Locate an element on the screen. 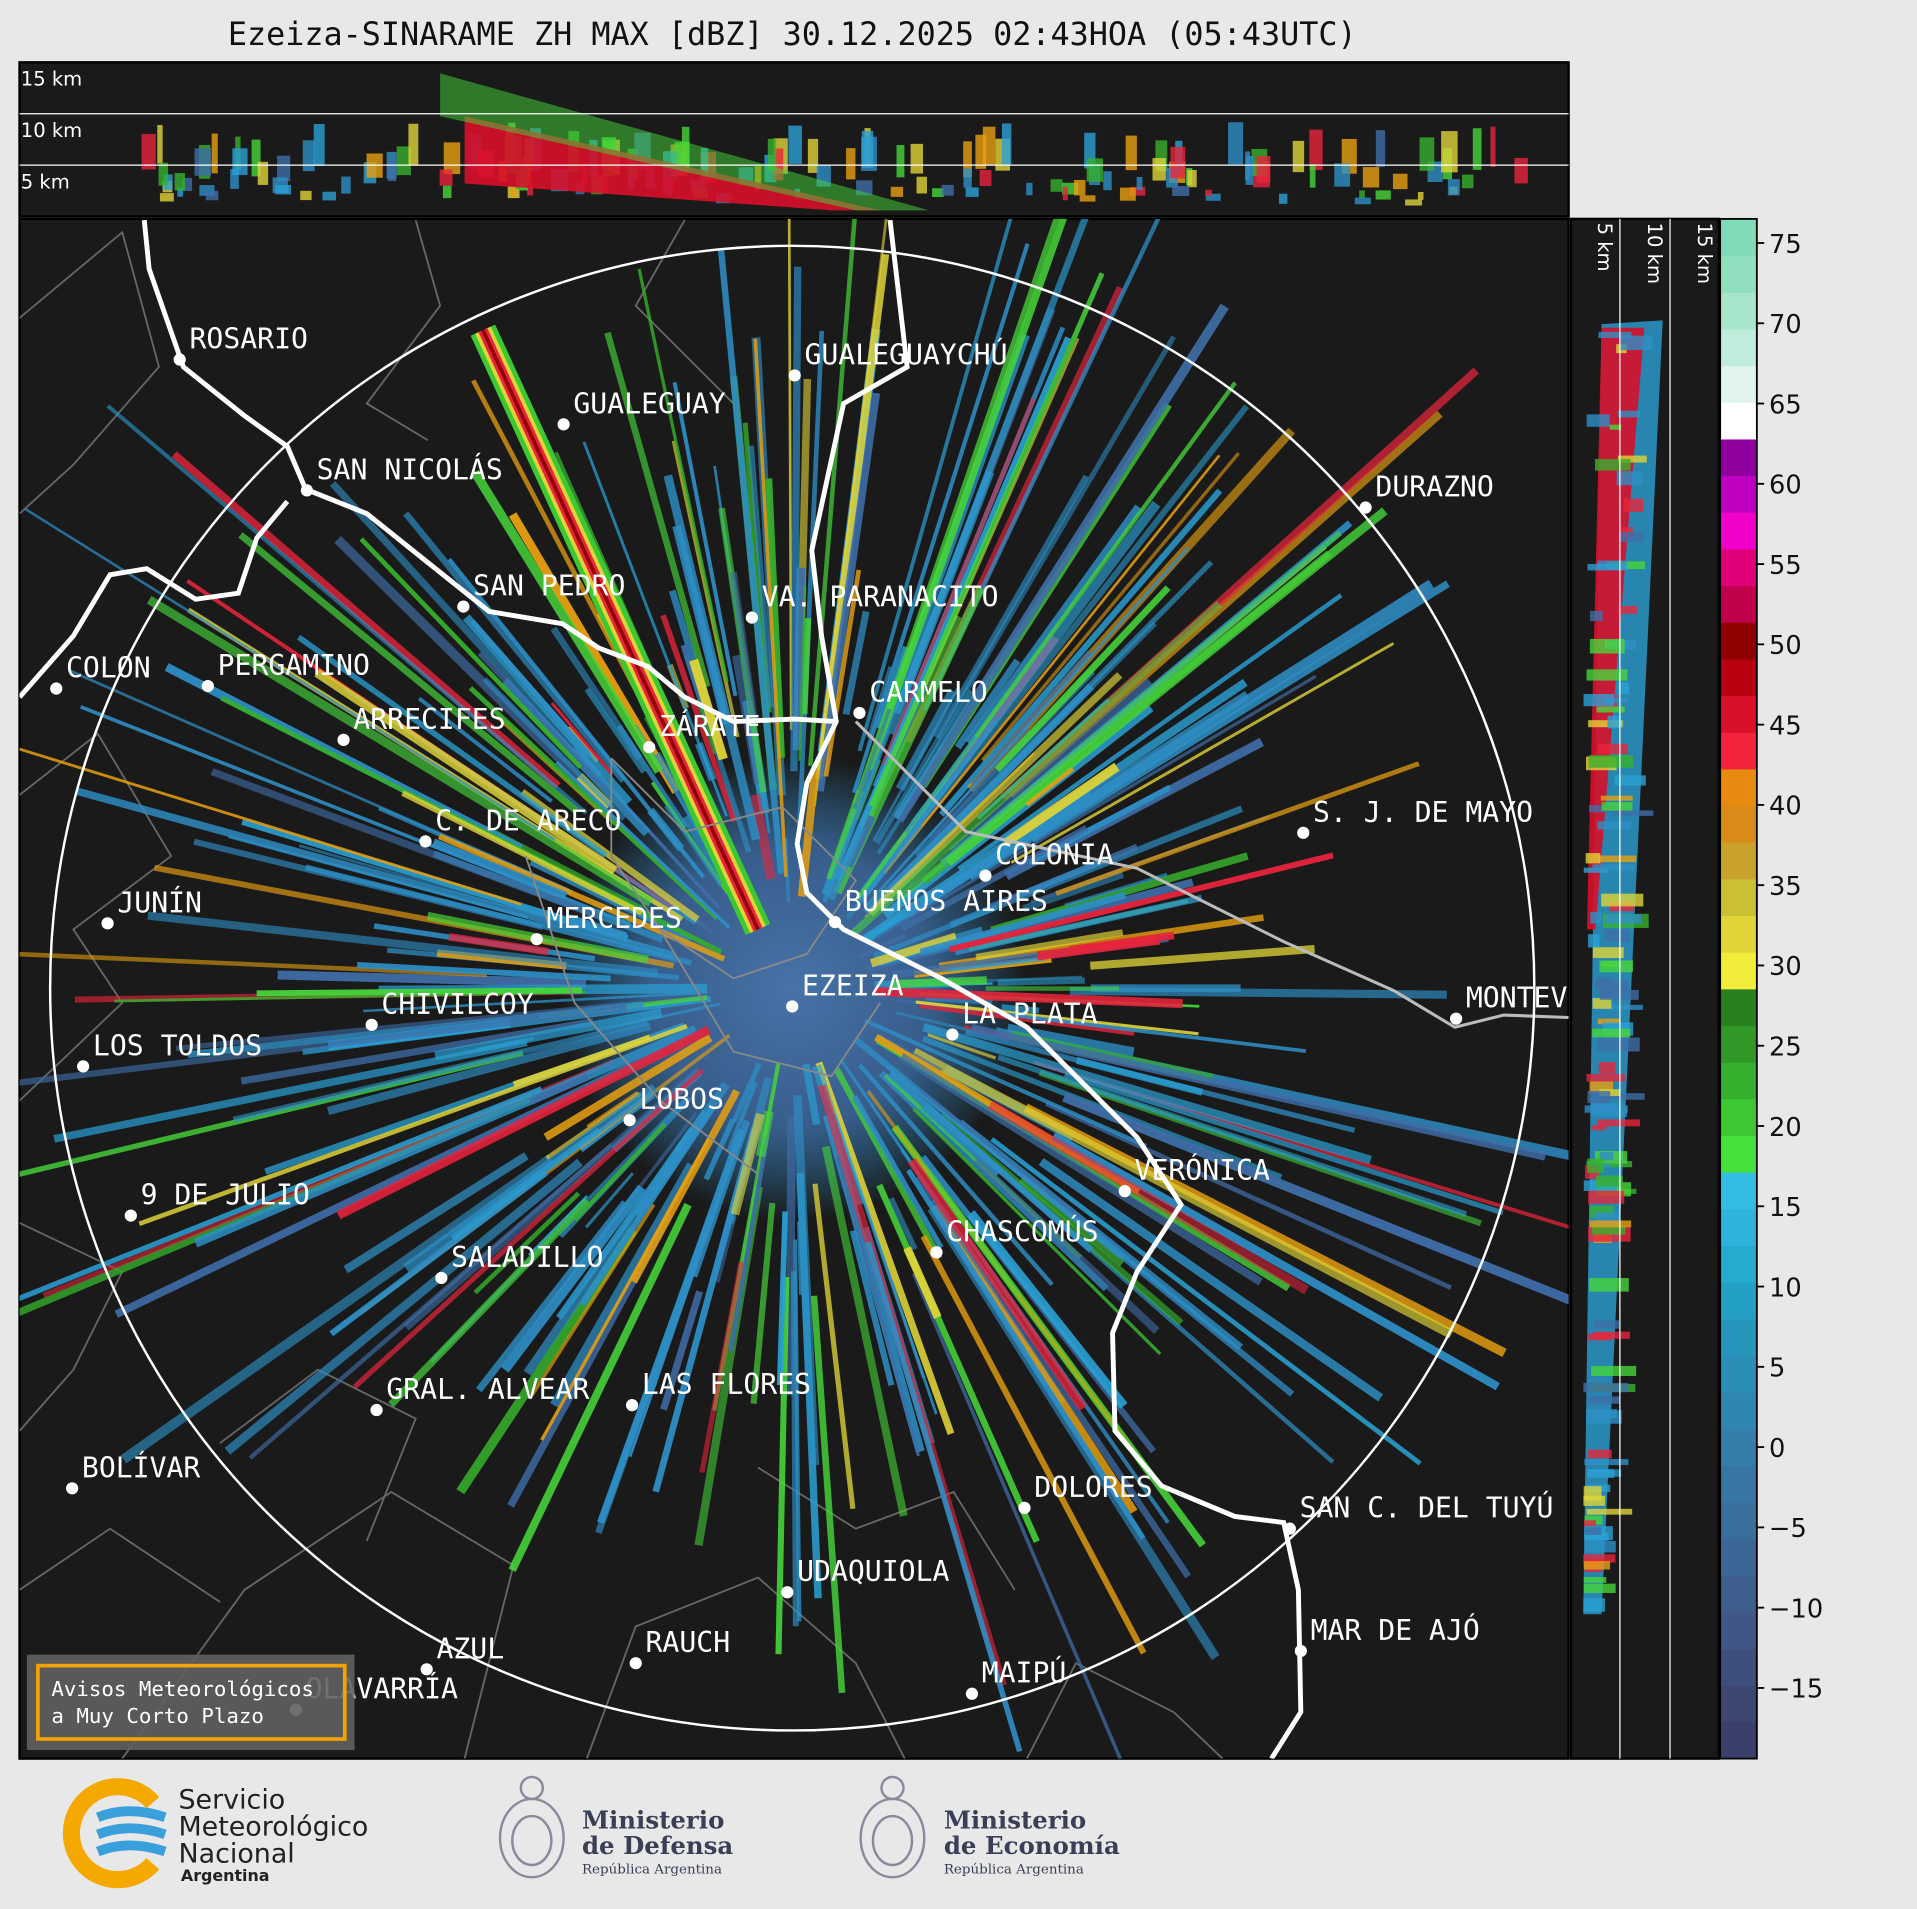 This screenshot has width=1917, height=1909. colorbar-tick-label: −15 is located at coordinates (1796, 1690).